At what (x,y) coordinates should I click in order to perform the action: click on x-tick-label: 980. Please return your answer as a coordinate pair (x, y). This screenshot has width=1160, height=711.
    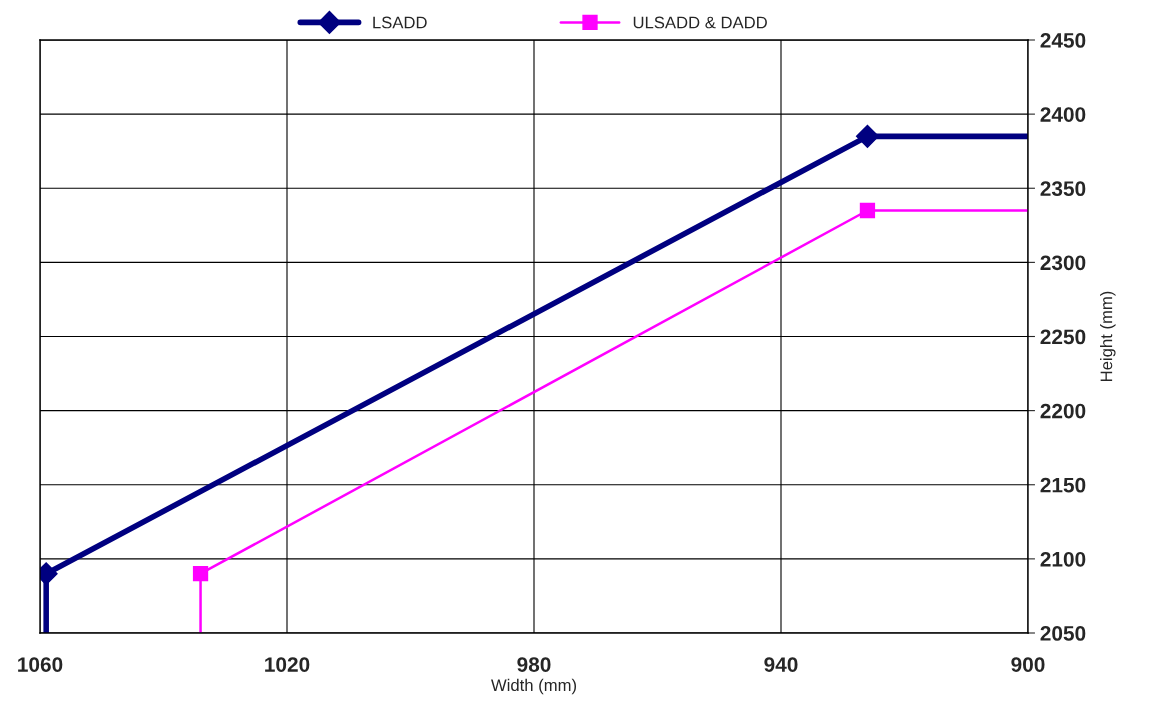
    Looking at the image, I should click on (534, 664).